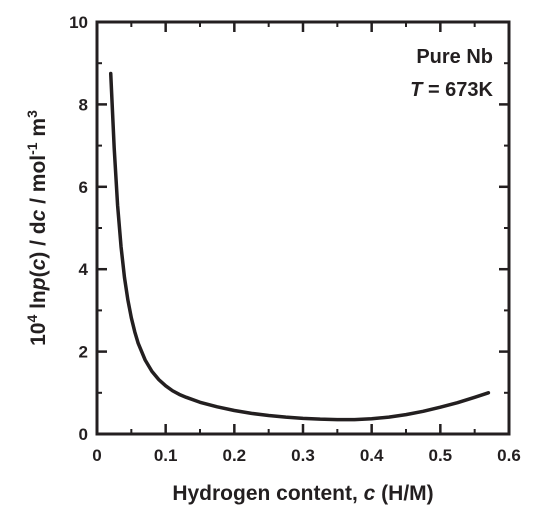 This screenshot has height=508, width=534. What do you see at coordinates (32, 319) in the screenshot?
I see `y-axis-title-sup: 4` at bounding box center [32, 319].